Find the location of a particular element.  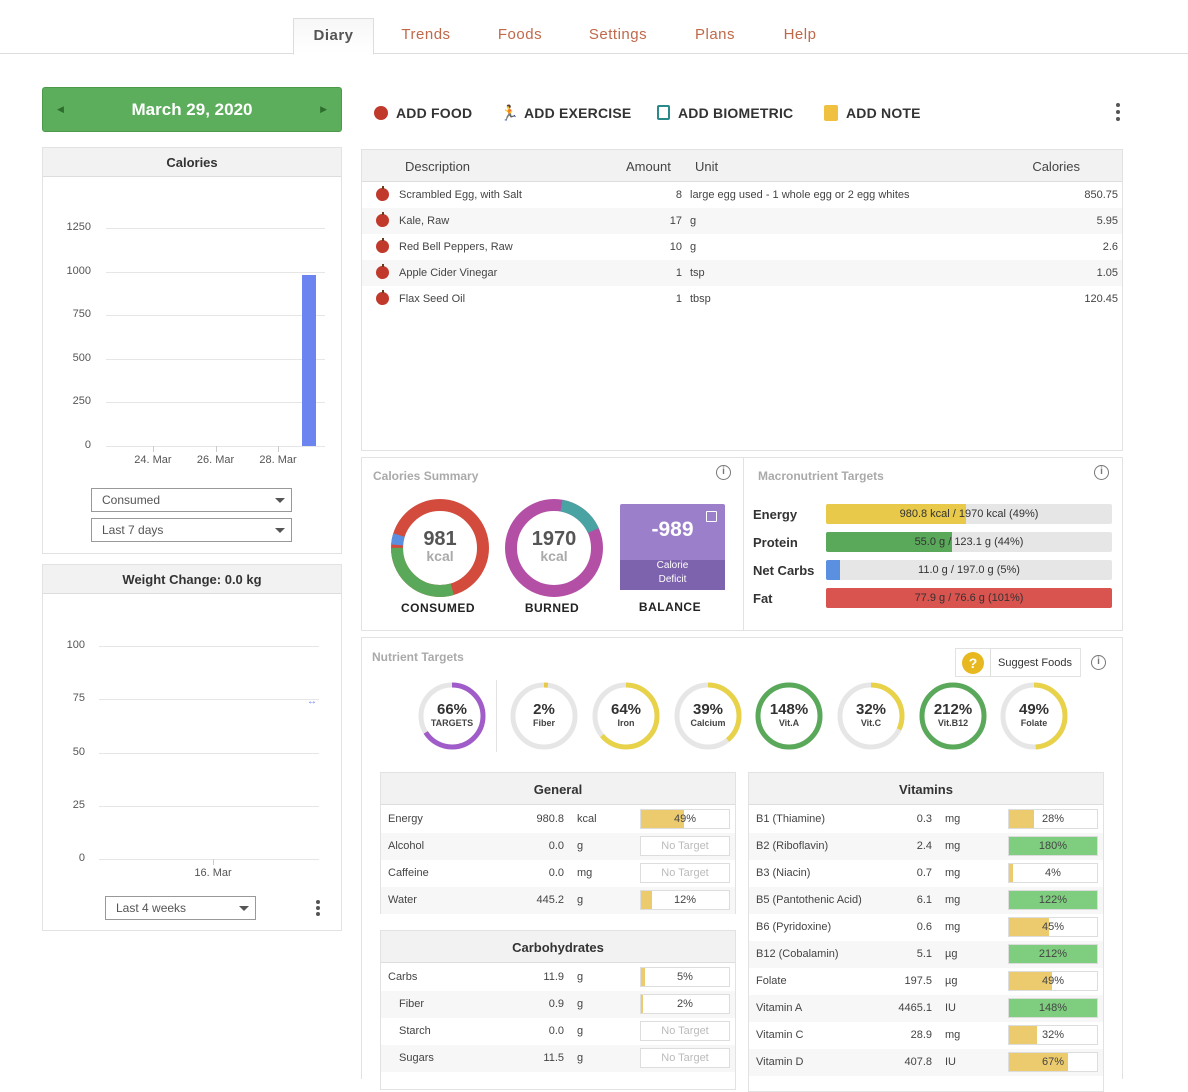

nutrient-ring: 2% Fiber is located at coordinates (544, 716).